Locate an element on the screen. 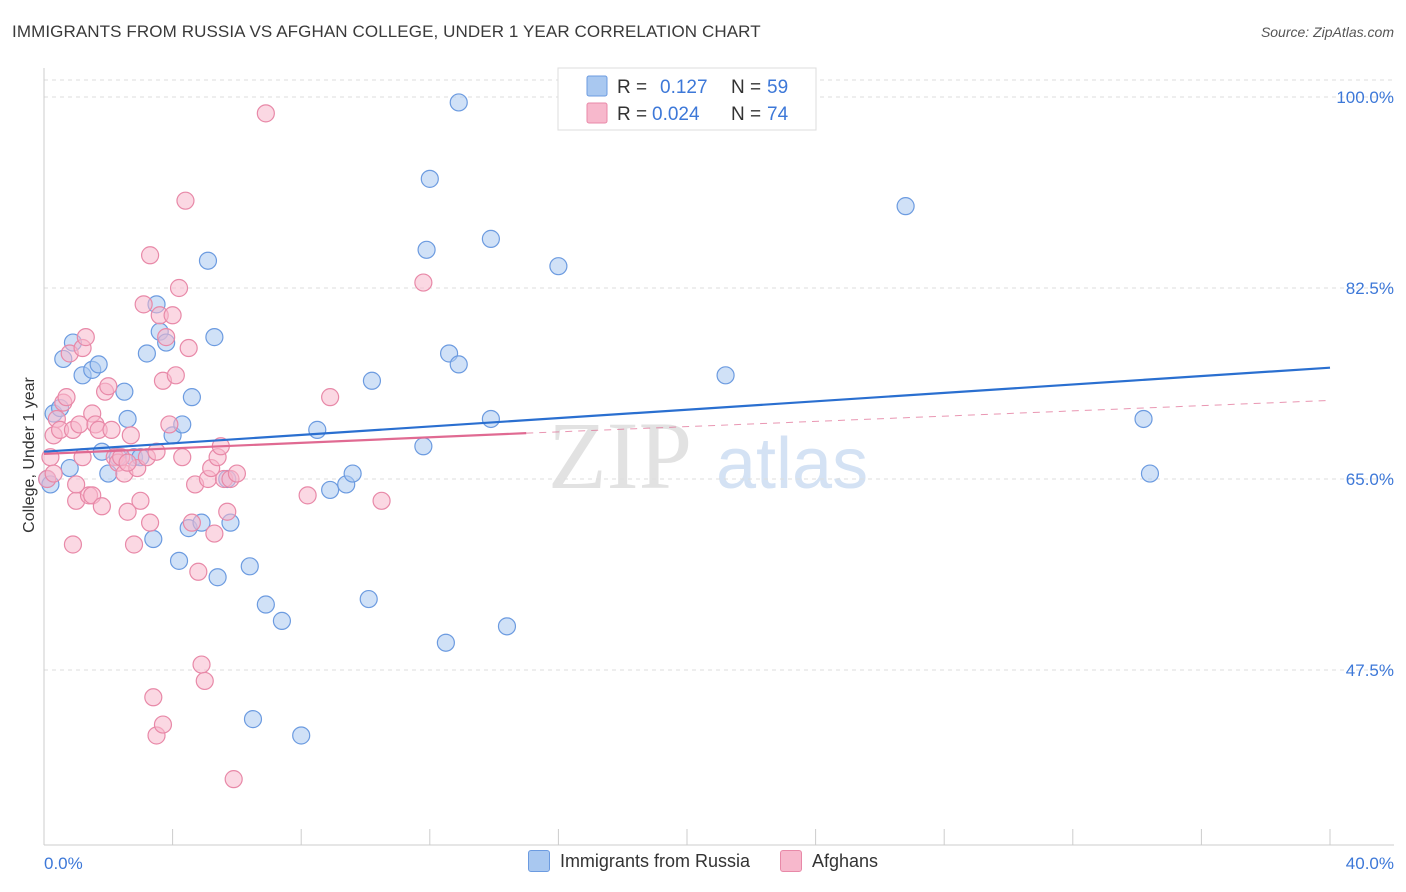  legend-bottom: Immigrants from Russia Afghans is located at coordinates (703, 861).